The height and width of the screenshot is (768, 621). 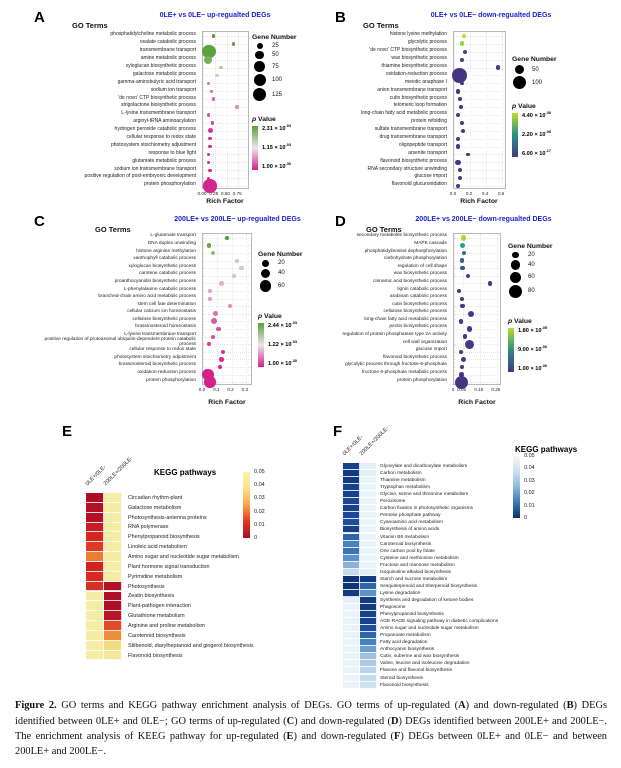 I want to click on heatmap-row-label: Lysine degradation, so click(x=400, y=593).